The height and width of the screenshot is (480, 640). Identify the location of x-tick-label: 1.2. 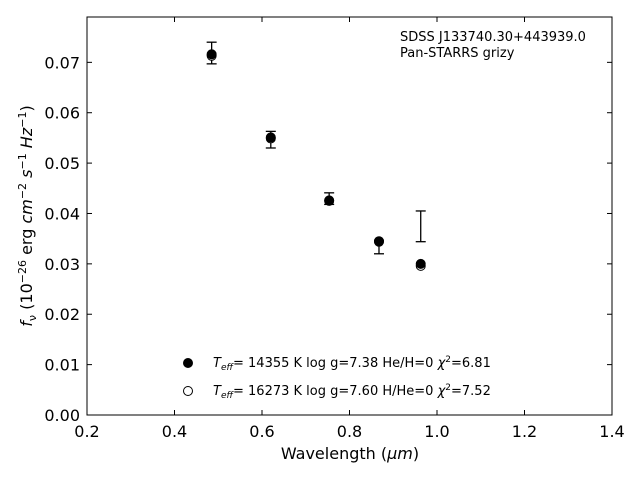
(524, 431).